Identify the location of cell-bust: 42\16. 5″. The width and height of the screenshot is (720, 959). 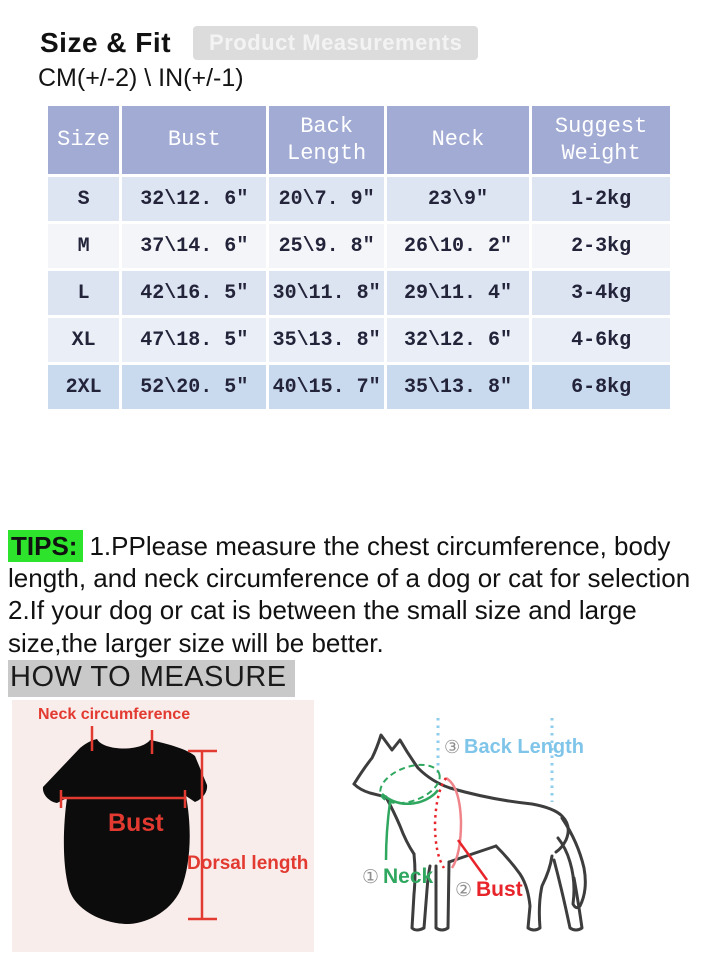
(194, 293).